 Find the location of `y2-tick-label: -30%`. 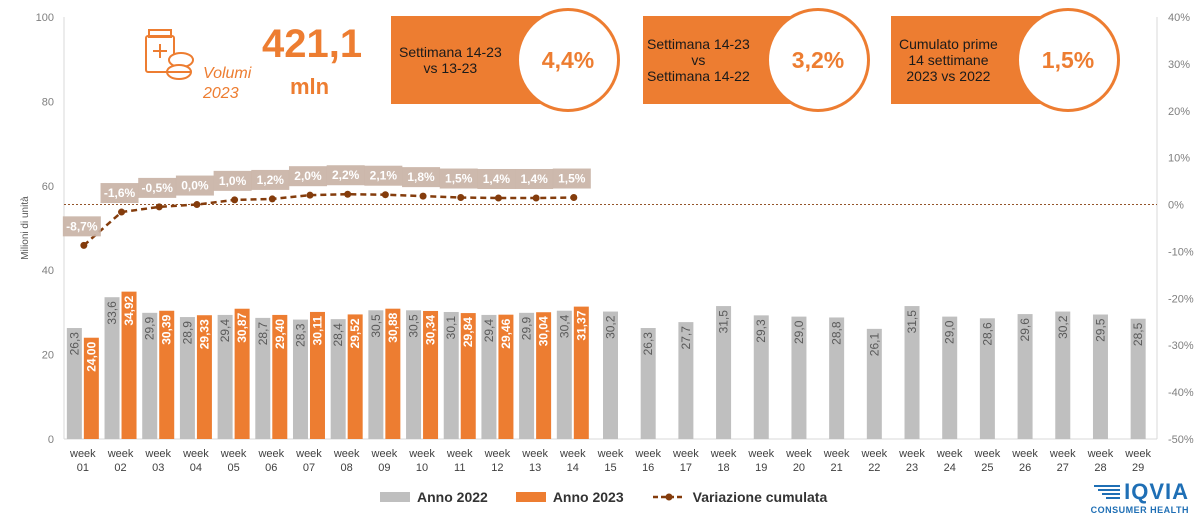

y2-tick-label: -30% is located at coordinates (1181, 346).